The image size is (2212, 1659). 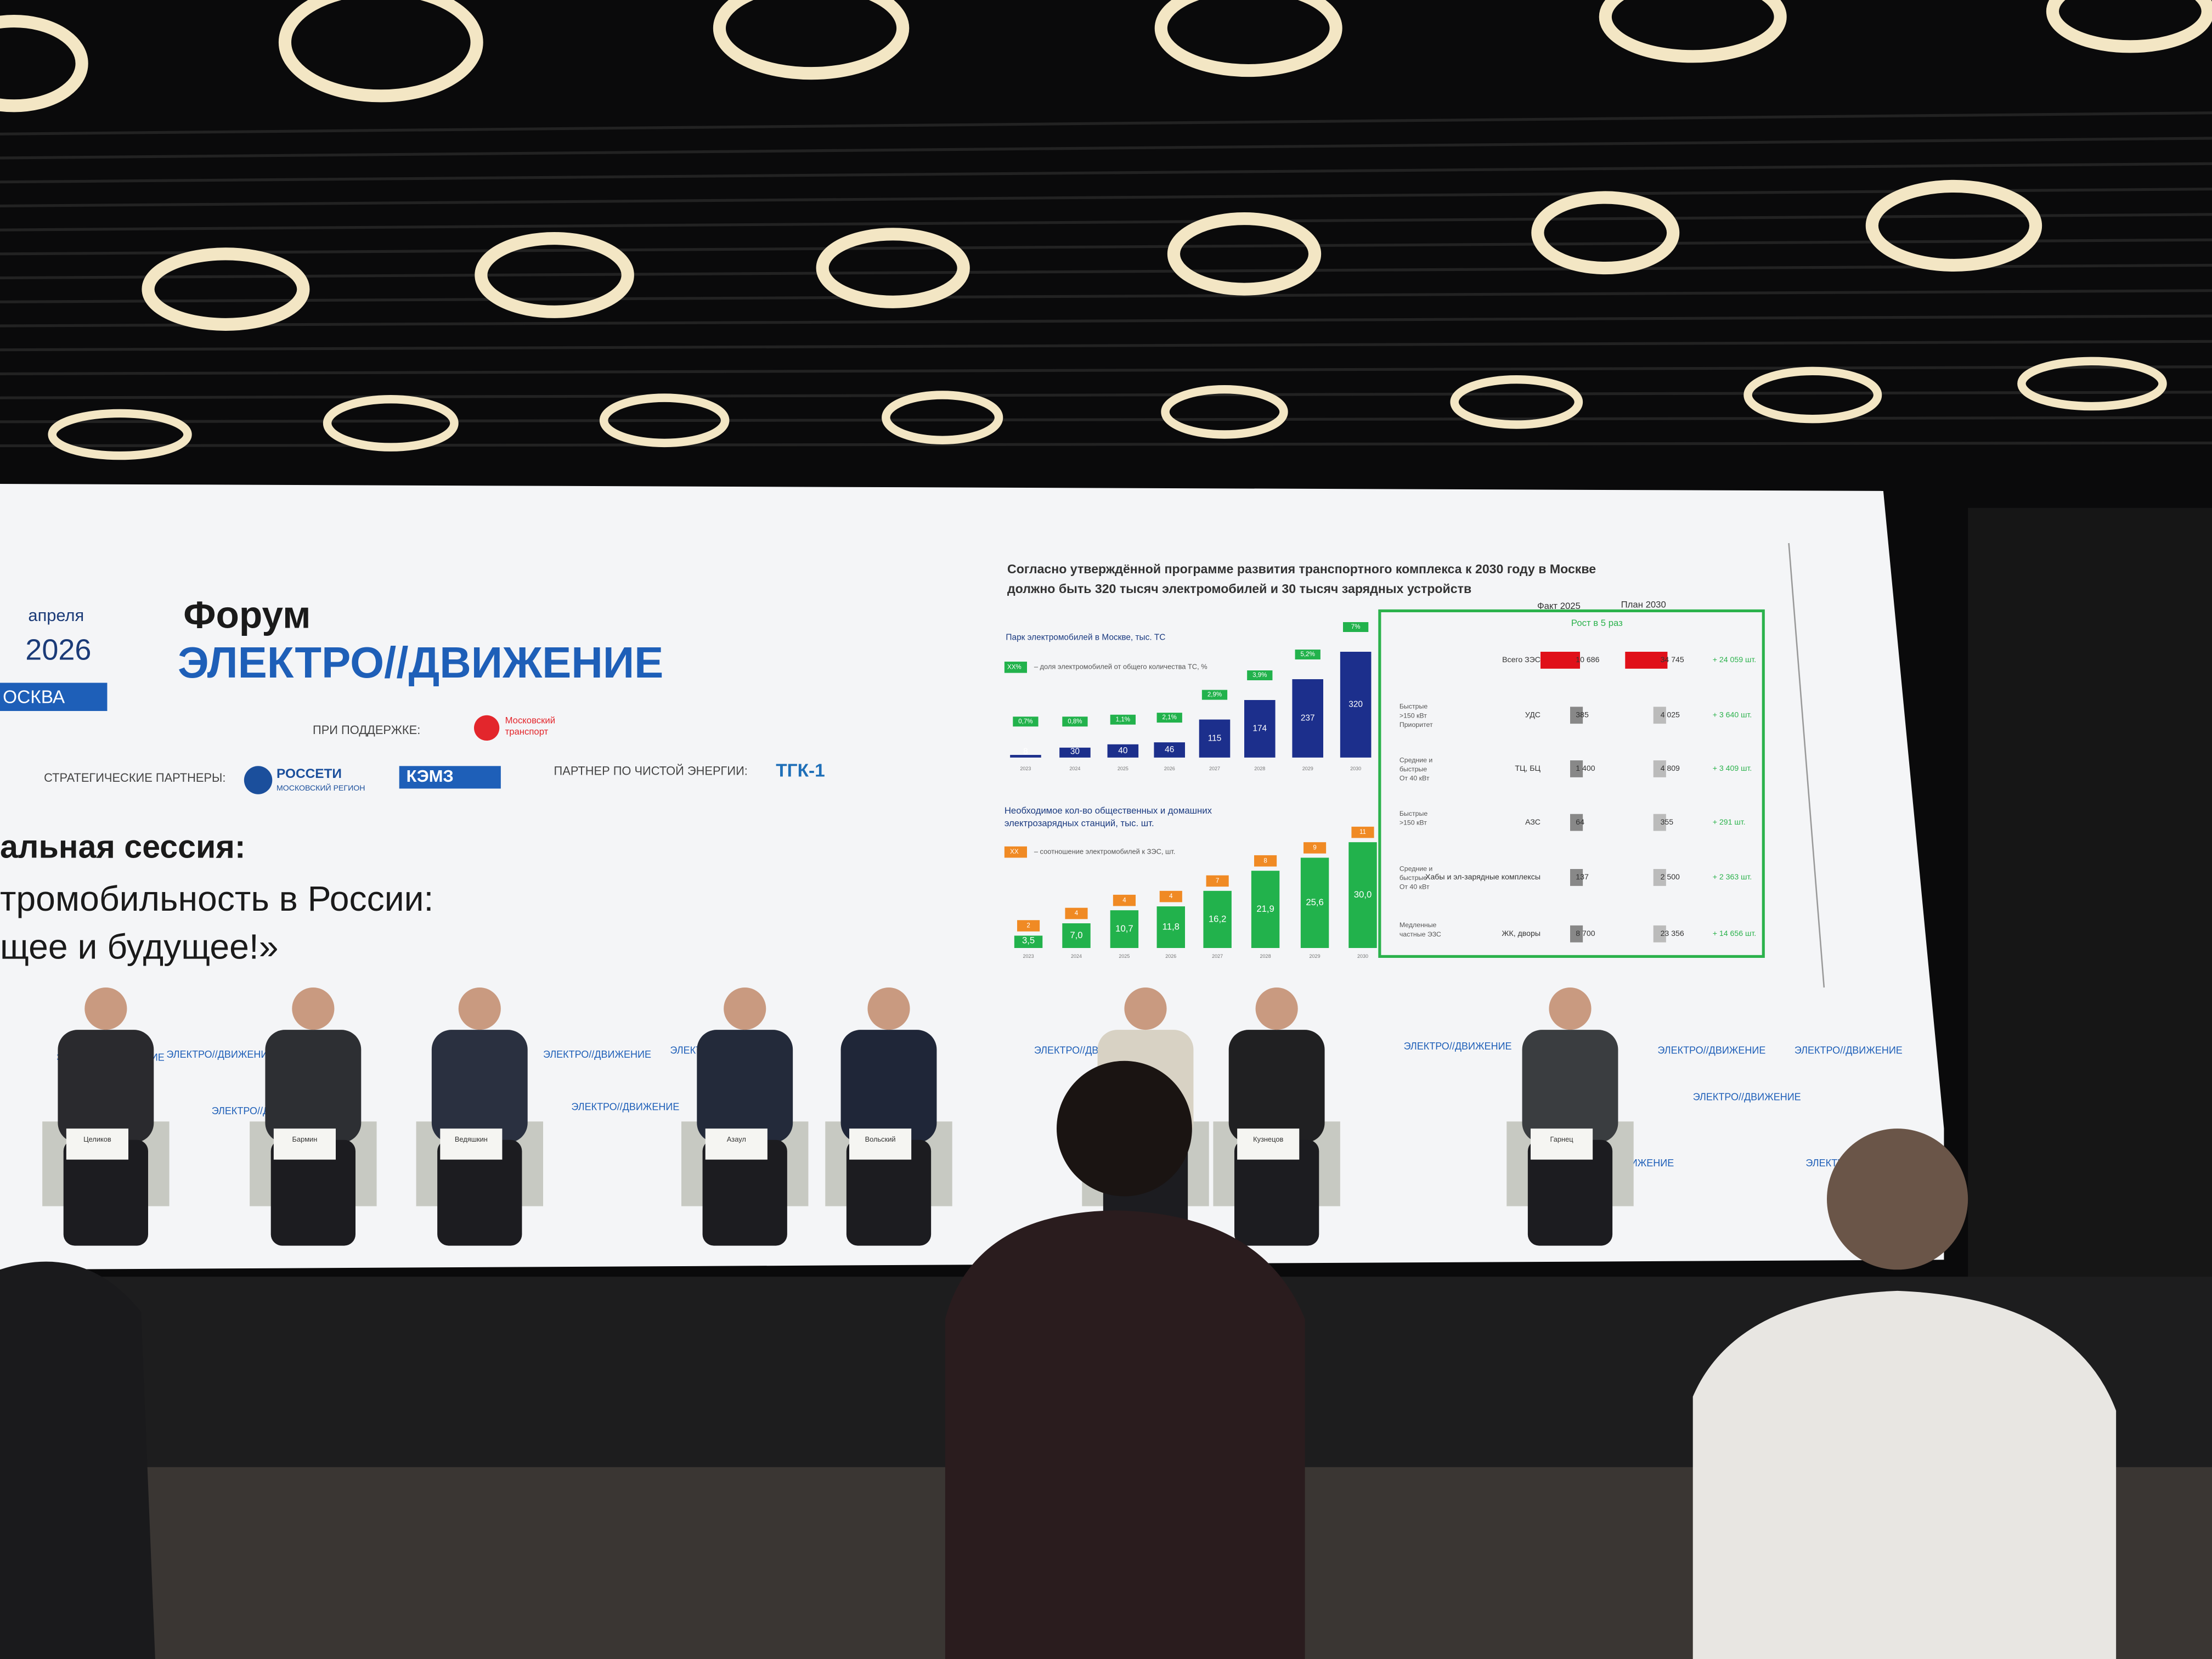 What do you see at coordinates (1415, 887) in the screenshot?
I see `row-type: От 40 кВт` at bounding box center [1415, 887].